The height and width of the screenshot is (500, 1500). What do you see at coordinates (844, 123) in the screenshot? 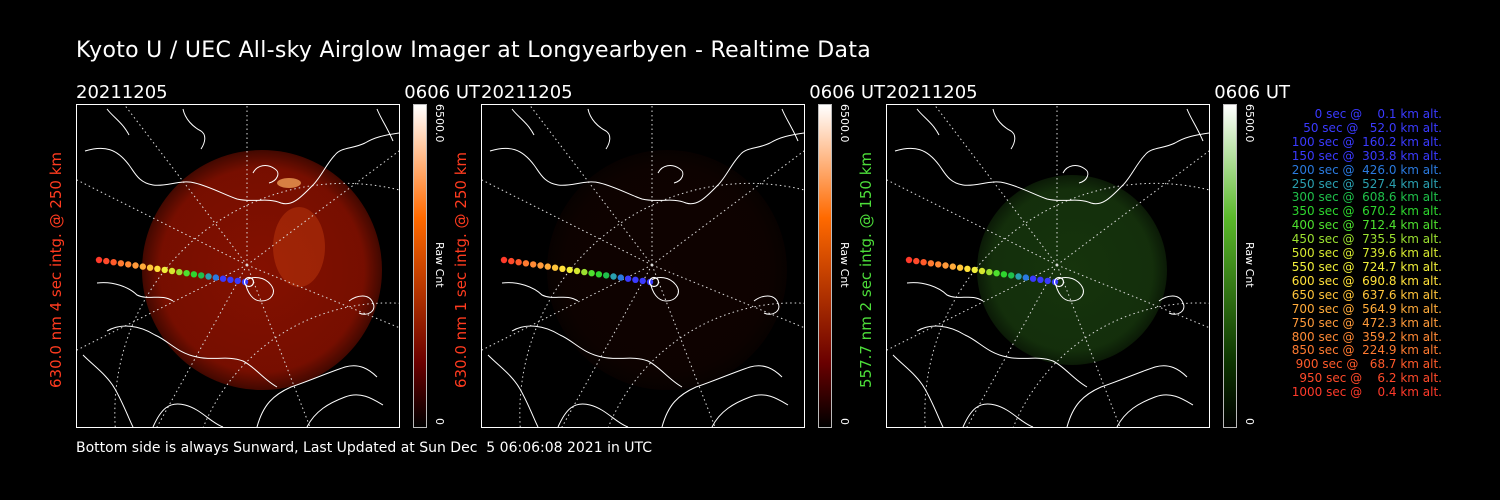
I see `colorbar-max: 6500.0` at bounding box center [844, 123].